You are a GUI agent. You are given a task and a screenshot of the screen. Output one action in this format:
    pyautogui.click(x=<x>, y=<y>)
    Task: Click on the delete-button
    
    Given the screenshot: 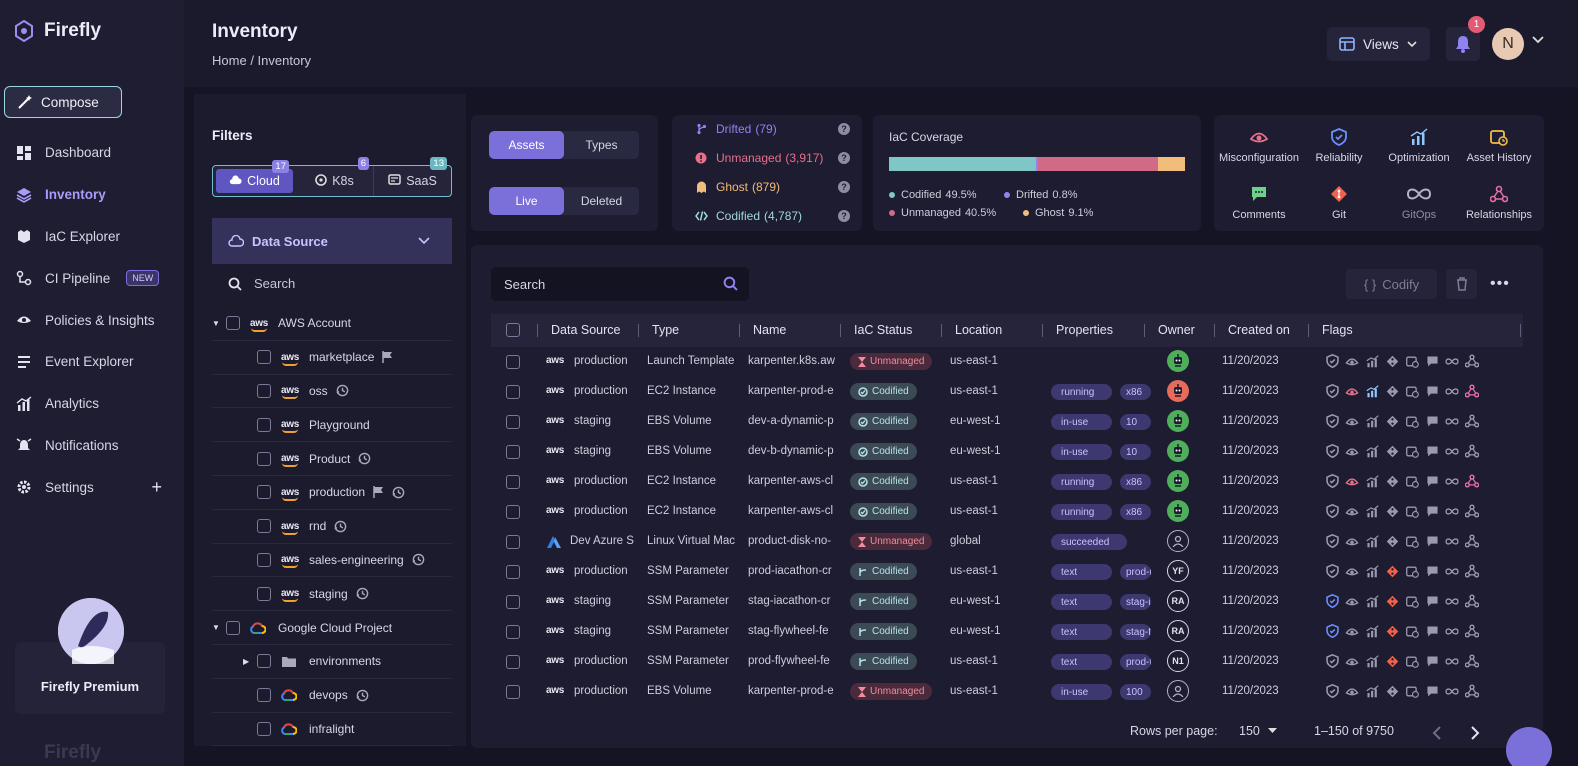 What is the action you would take?
    pyautogui.click(x=1461, y=284)
    